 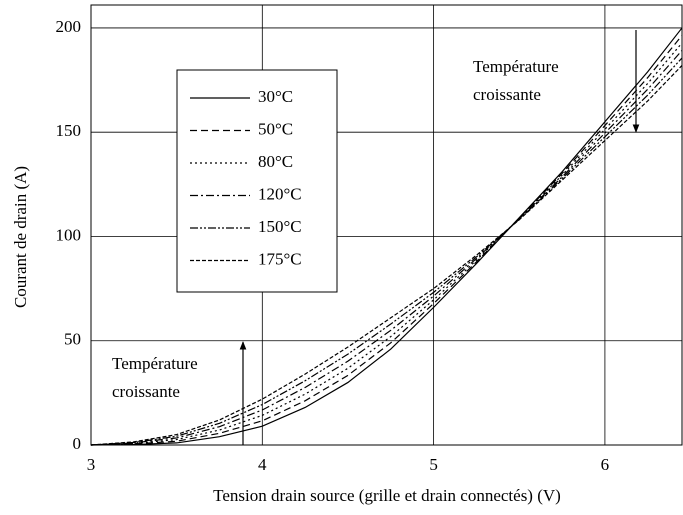 I want to click on x-tick-label: 5, so click(x=433, y=464).